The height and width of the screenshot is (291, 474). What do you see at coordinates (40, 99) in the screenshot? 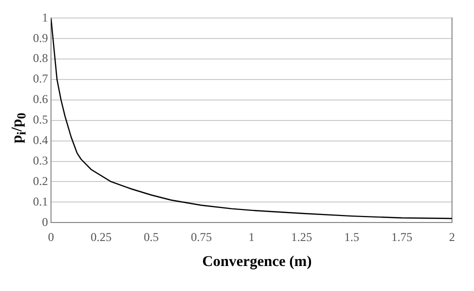
I see `y-tick-label: 0.6` at bounding box center [40, 99].